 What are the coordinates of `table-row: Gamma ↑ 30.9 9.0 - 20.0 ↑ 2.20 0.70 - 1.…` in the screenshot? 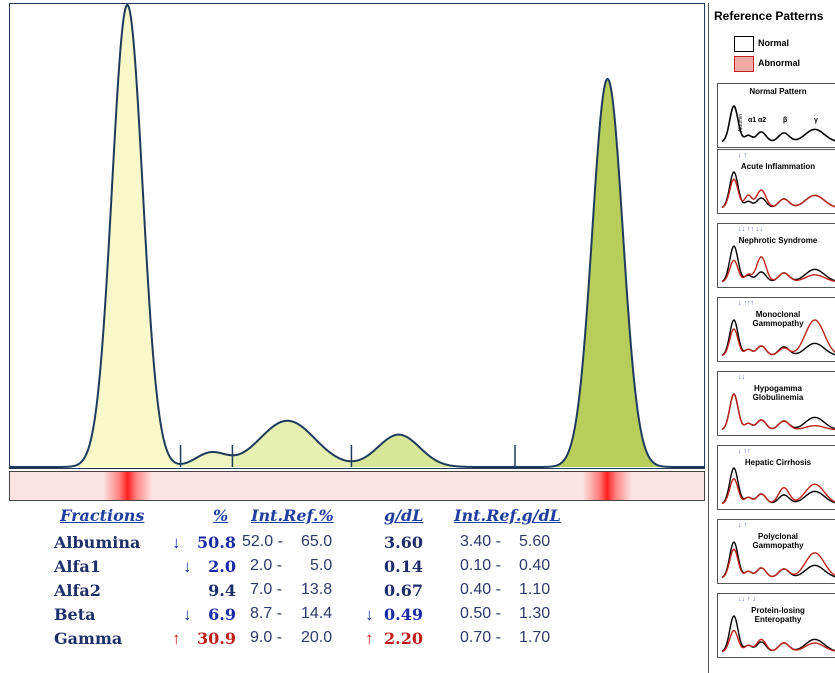 It's located at (350, 641).